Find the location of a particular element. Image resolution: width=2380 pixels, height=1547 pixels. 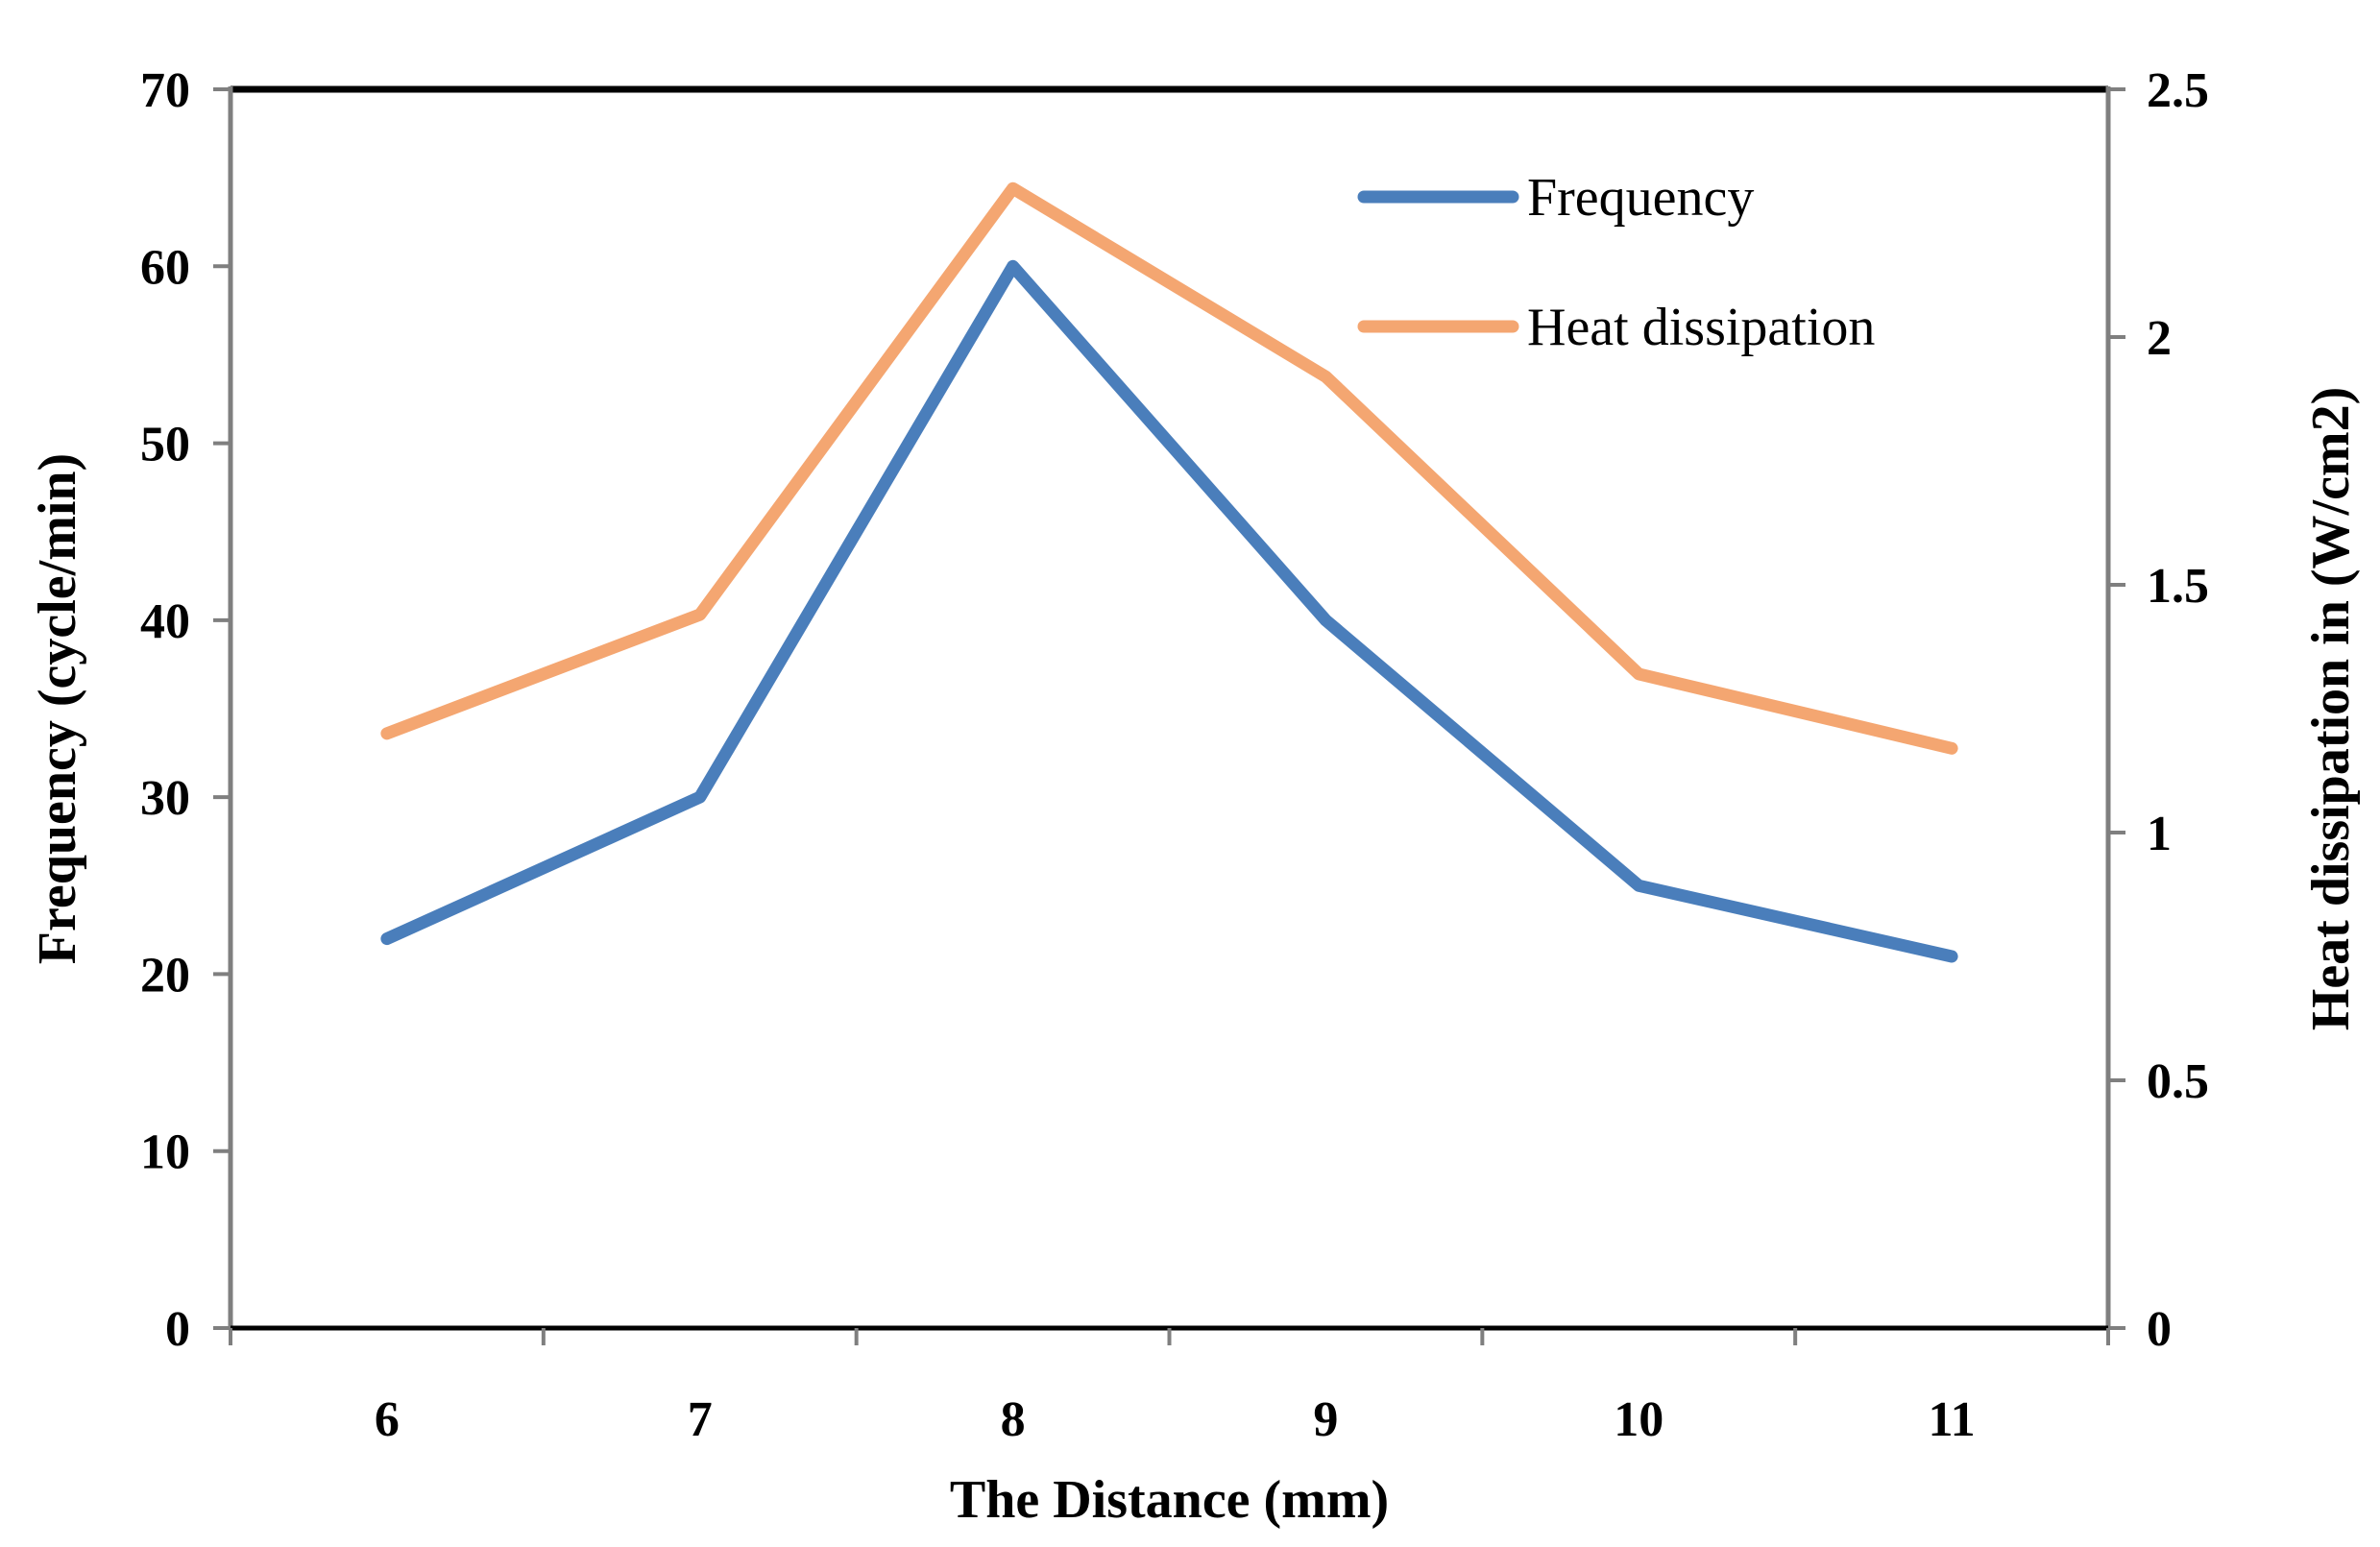

legend-label-heat-dissipation: Heat dissipation is located at coordinates (1701, 327).